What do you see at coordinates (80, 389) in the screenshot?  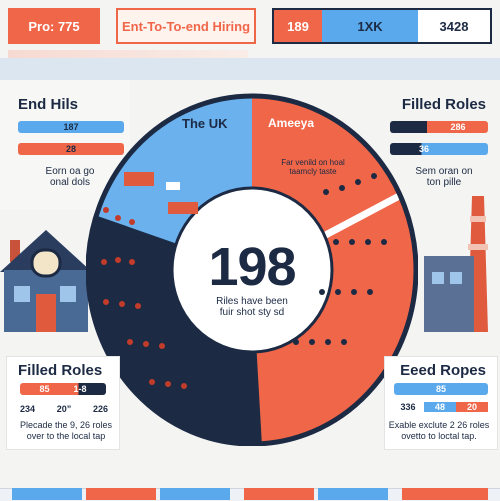 I see `left-bottom-bar1b-value: 1-8` at bounding box center [80, 389].